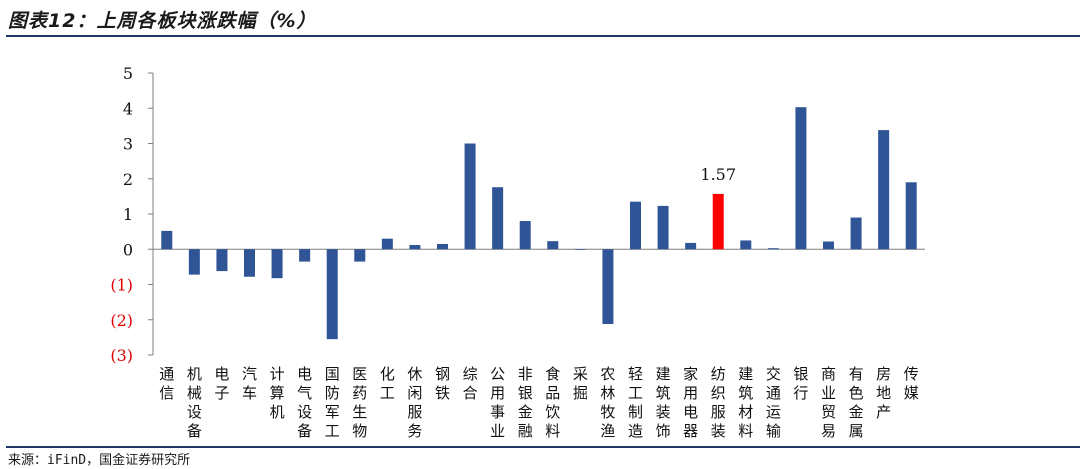  What do you see at coordinates (800, 383) in the screenshot?
I see `category-label: 银行` at bounding box center [800, 383].